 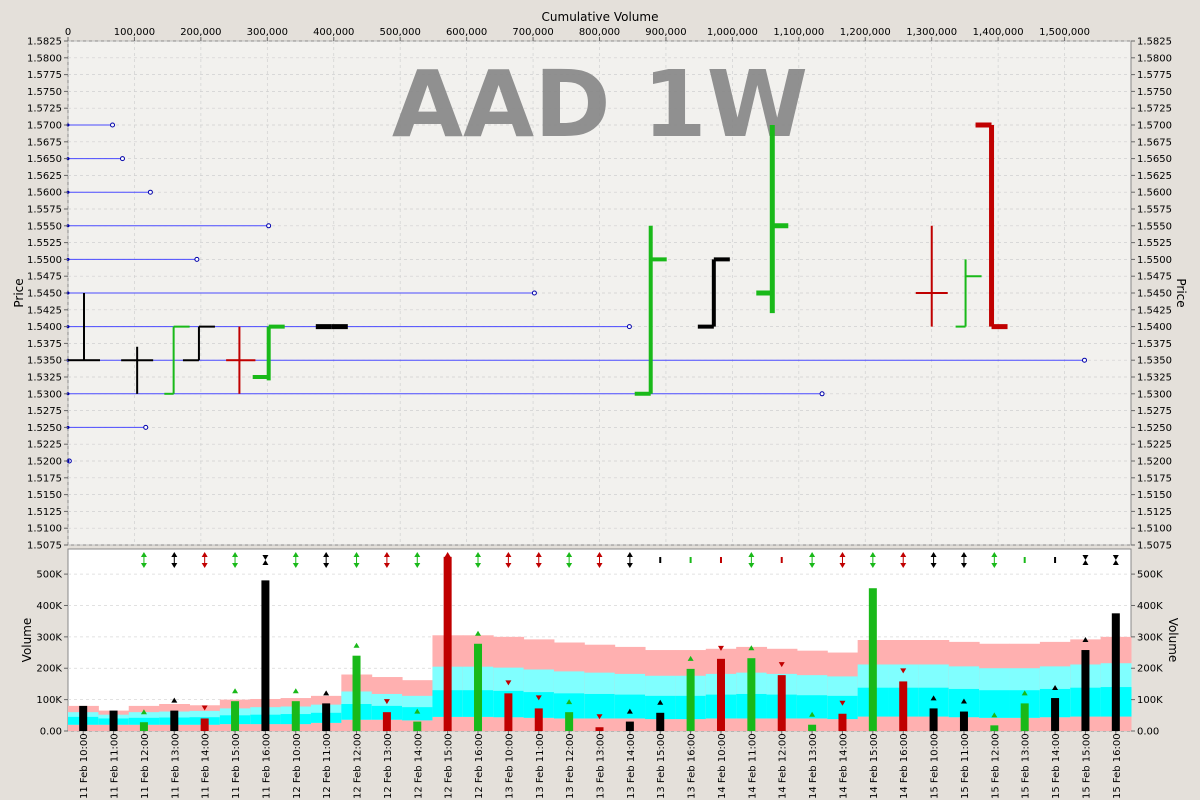 I want to click on price-tick-label: 1.5125, so click(x=1154, y=512).